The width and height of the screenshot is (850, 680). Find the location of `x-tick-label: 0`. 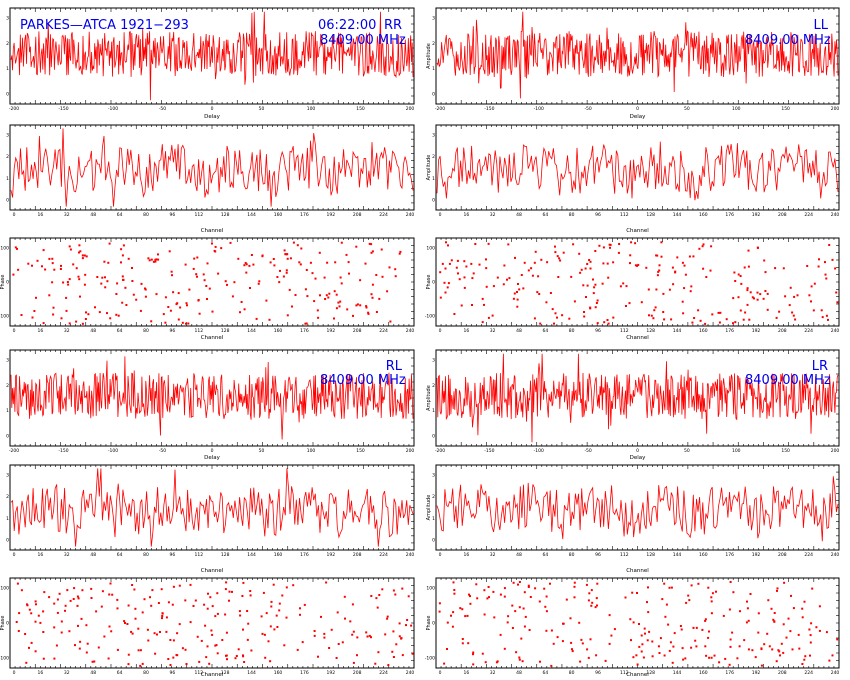

x-tick-label: 0 is located at coordinates (14, 331).